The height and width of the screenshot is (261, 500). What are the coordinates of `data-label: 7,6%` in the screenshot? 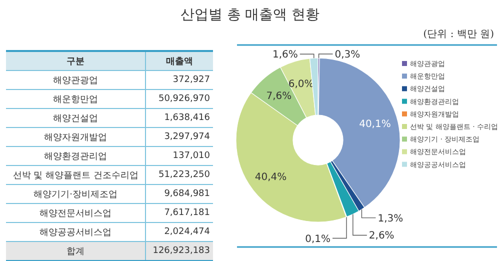 It's located at (279, 96).